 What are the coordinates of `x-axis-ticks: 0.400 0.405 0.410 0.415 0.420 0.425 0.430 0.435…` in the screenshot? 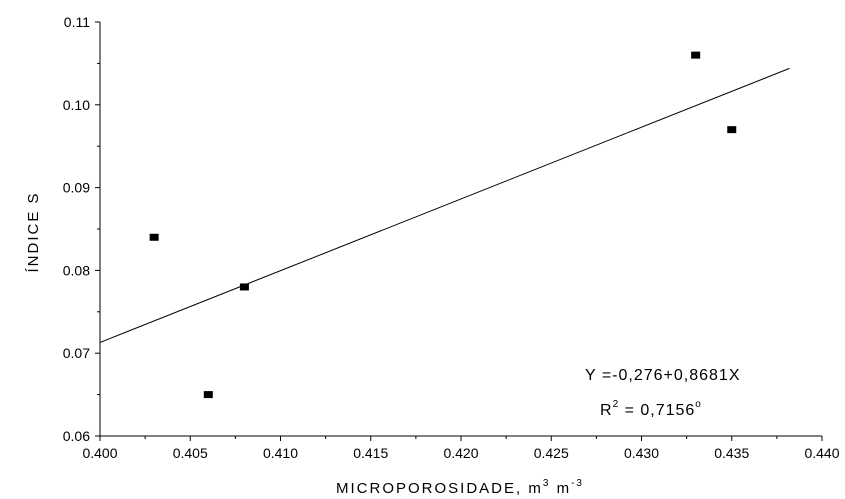 It's located at (461, 448).